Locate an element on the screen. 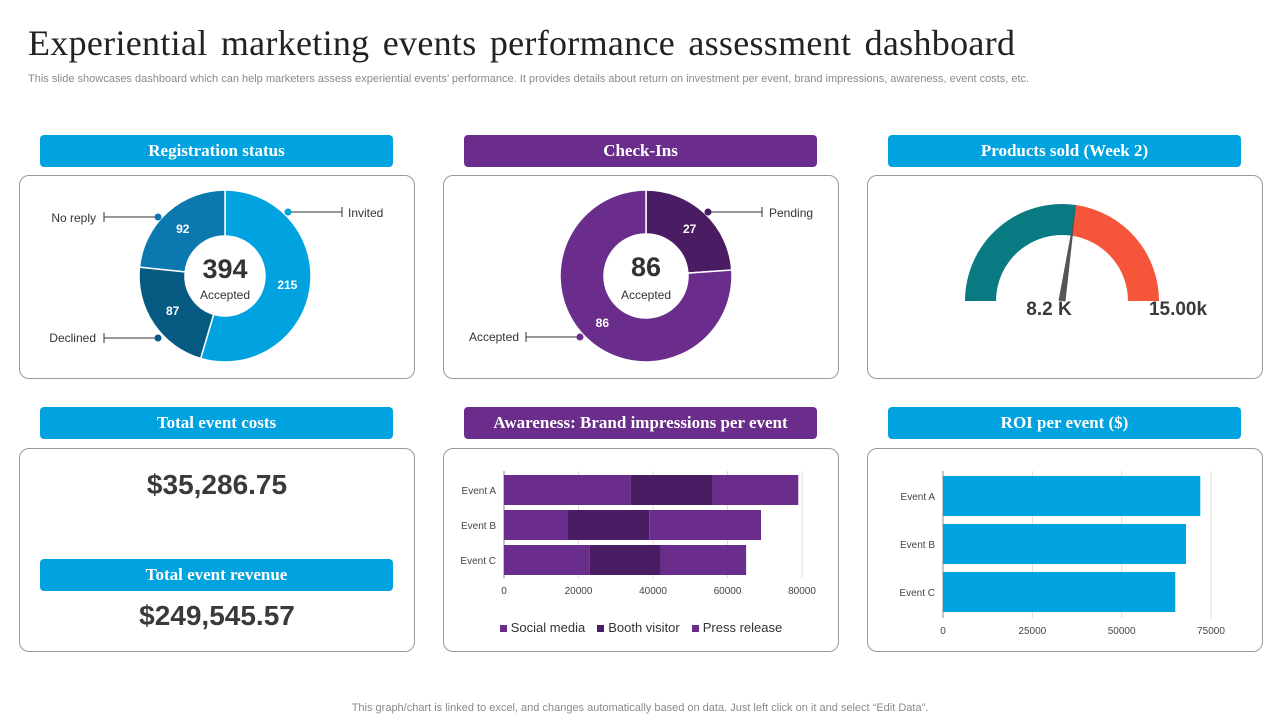 This screenshot has height=720, width=1280. gauge-remaining-arc is located at coordinates (1115, 253).